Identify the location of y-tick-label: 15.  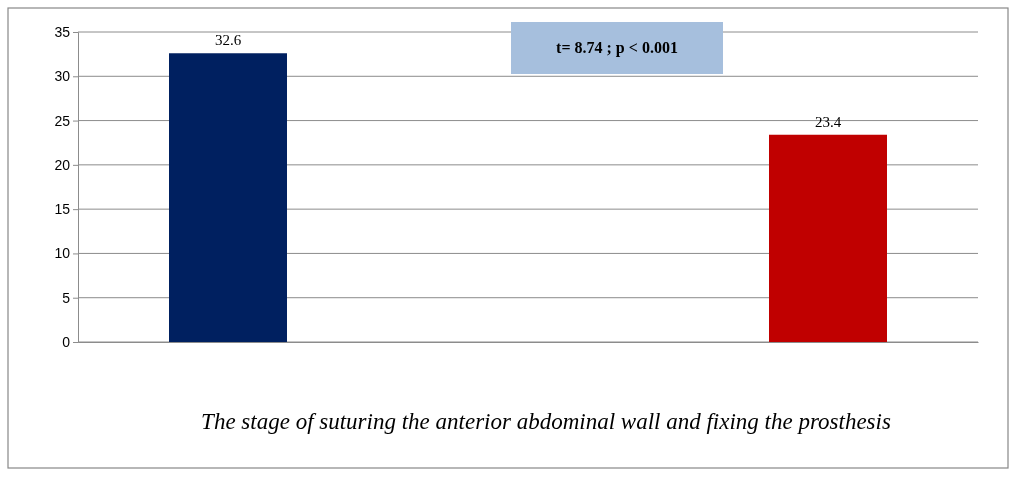
(62, 209).